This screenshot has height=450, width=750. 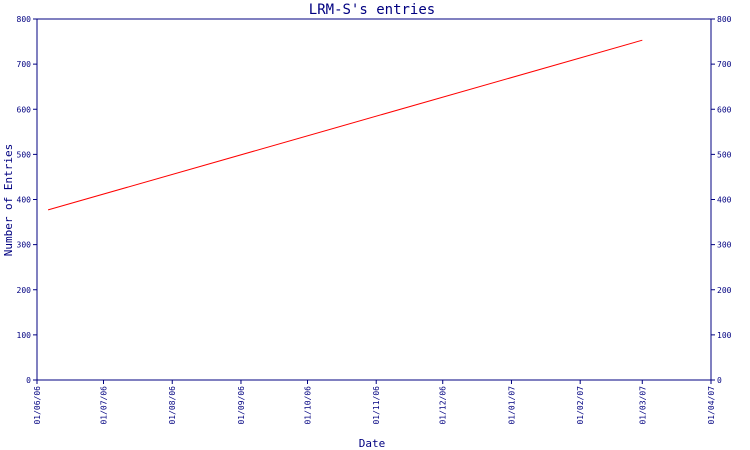 What do you see at coordinates (372, 10) in the screenshot?
I see `chart-title: LRM-S's entries` at bounding box center [372, 10].